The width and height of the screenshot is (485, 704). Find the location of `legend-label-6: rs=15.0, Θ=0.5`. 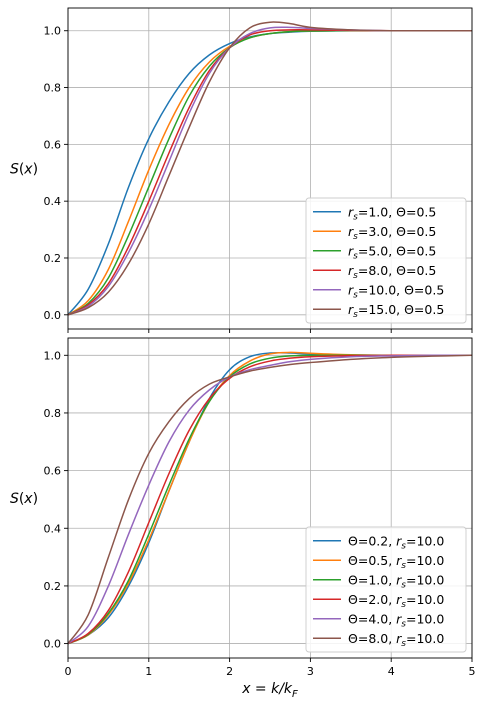

legend-label-6: rs=15.0, Θ=0.5 is located at coordinates (396, 311).